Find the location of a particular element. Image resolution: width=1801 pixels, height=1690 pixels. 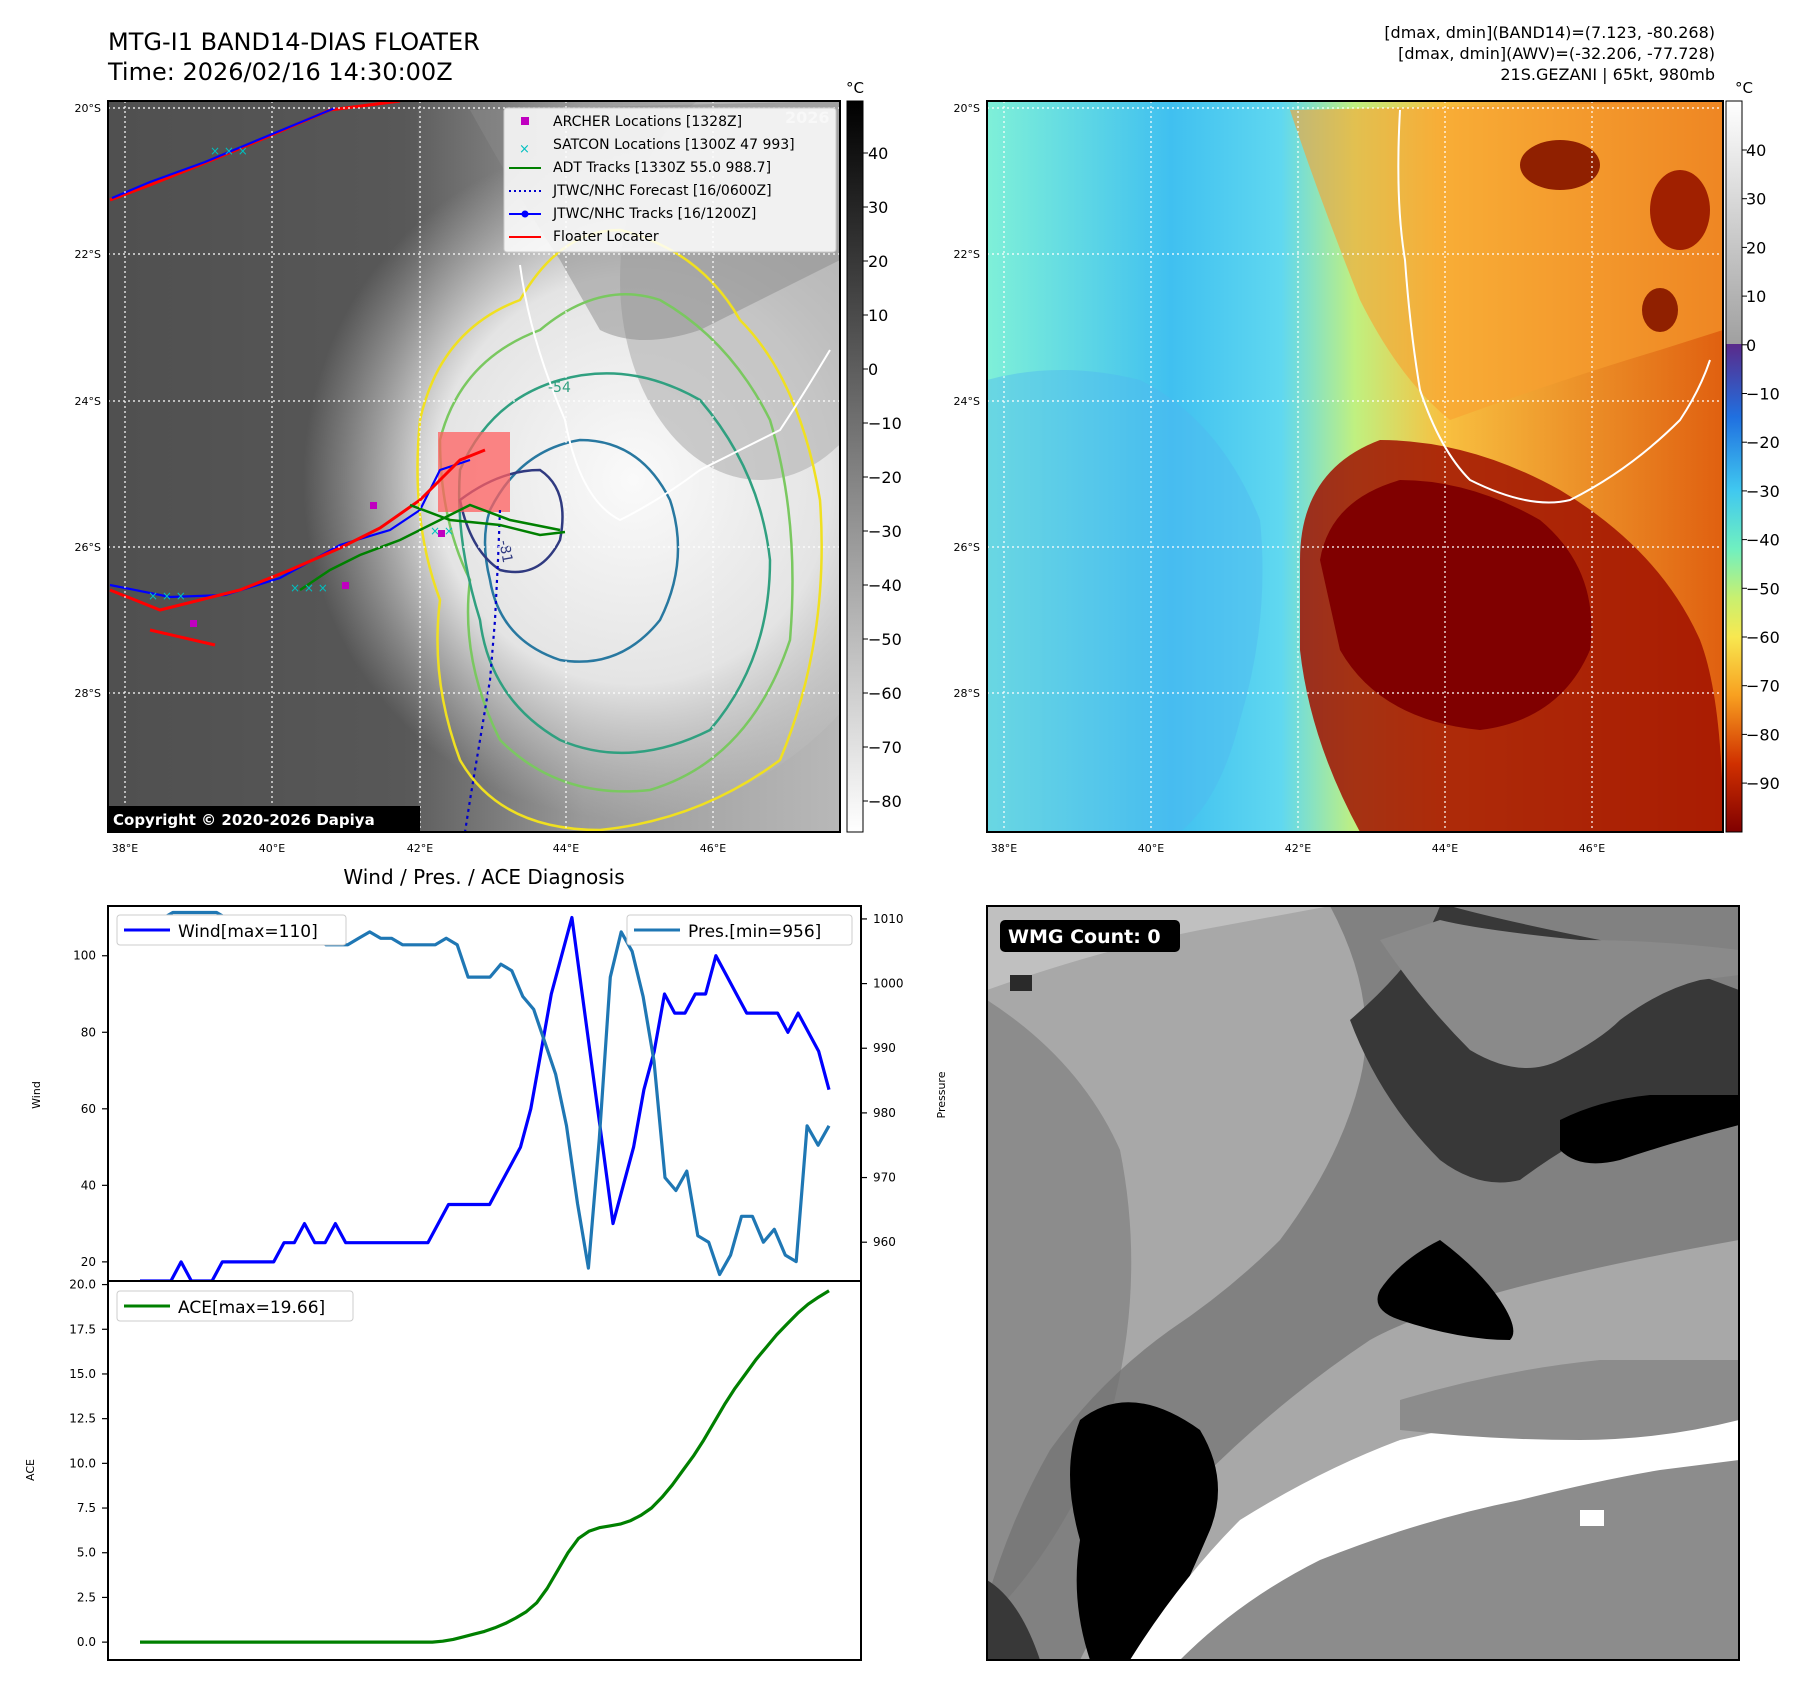

contour-label-54: -54 is located at coordinates (559, 388).